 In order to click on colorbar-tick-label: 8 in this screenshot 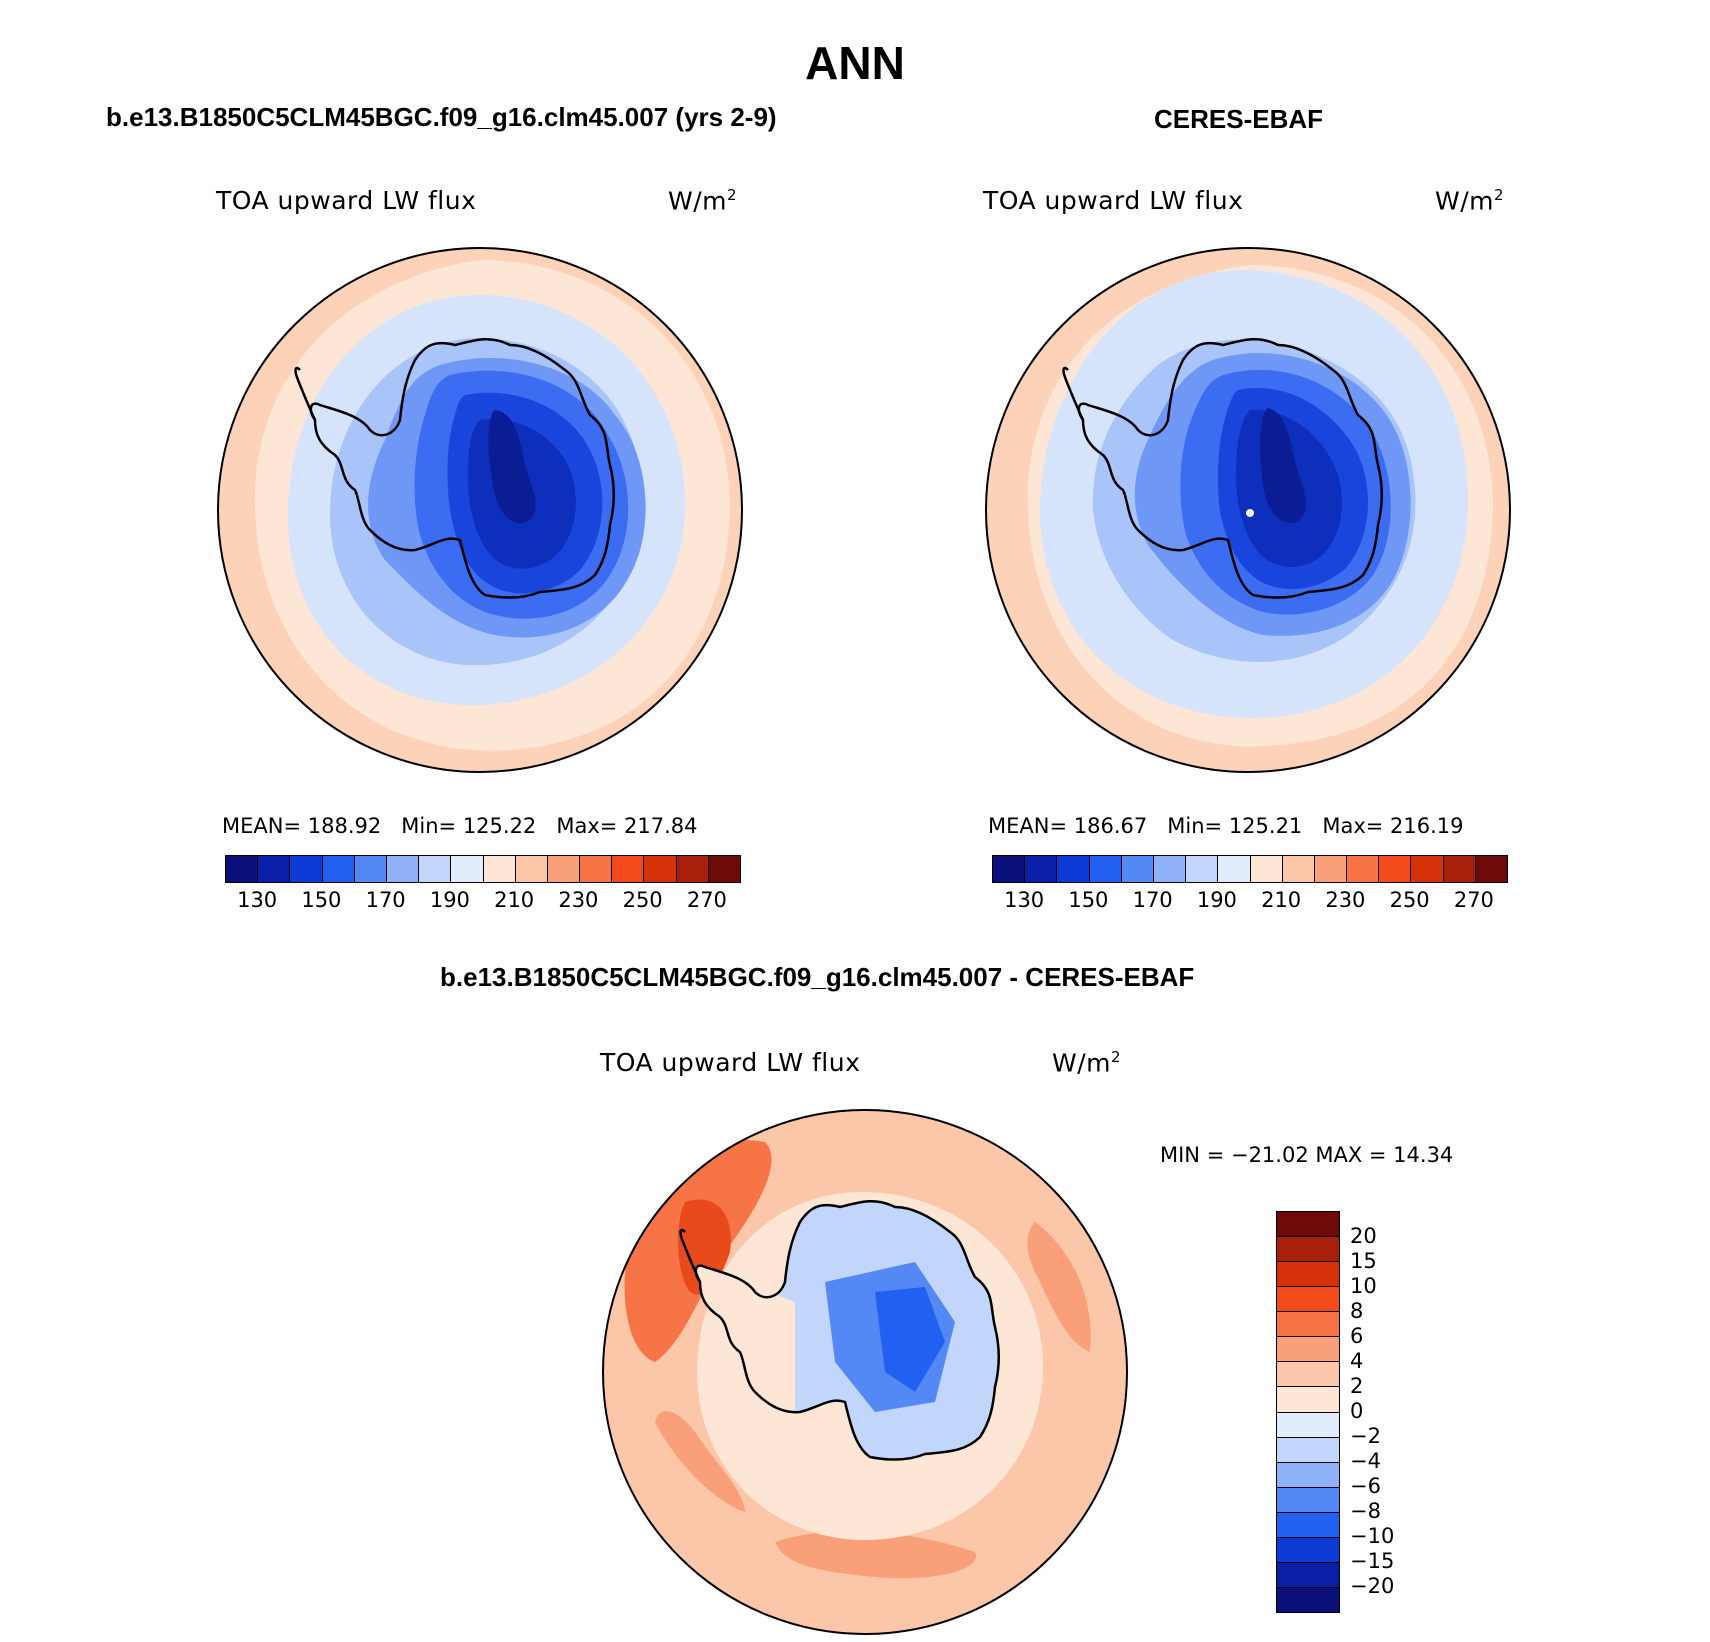, I will do `click(1357, 1311)`.